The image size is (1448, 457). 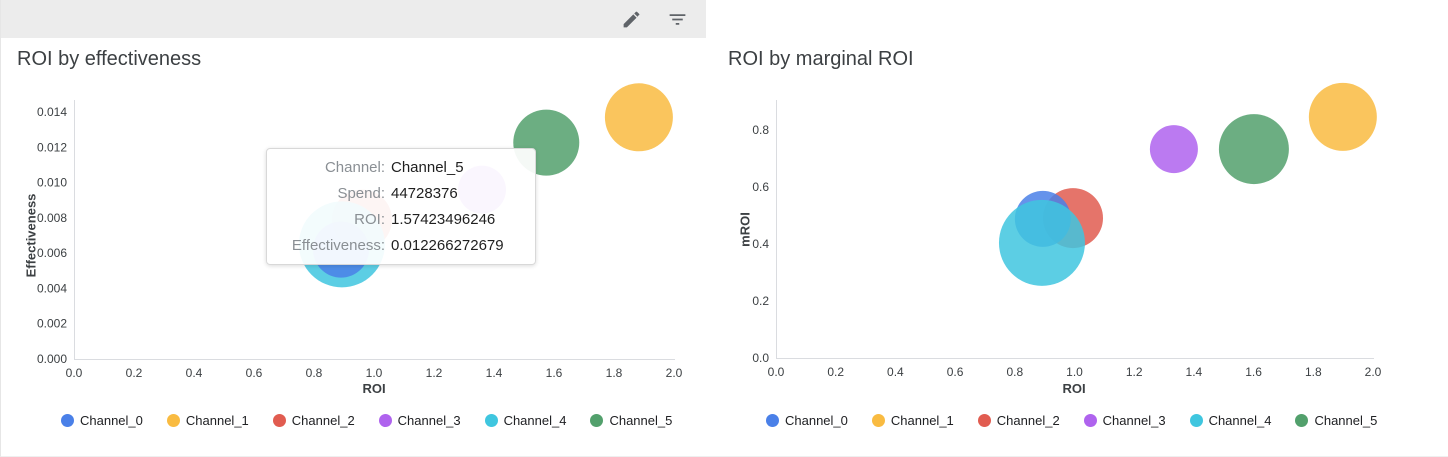 I want to click on y-axis-label: Effectiveness, so click(x=31, y=235).